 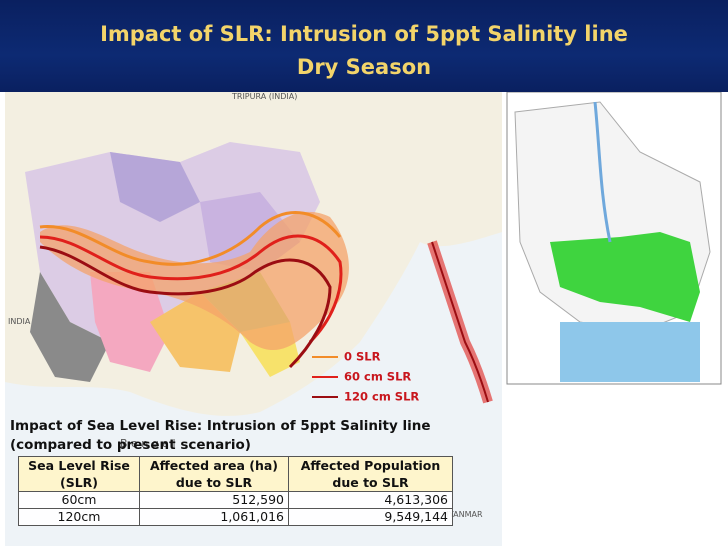 I want to click on legend-label: 0 SLR, so click(x=362, y=357).